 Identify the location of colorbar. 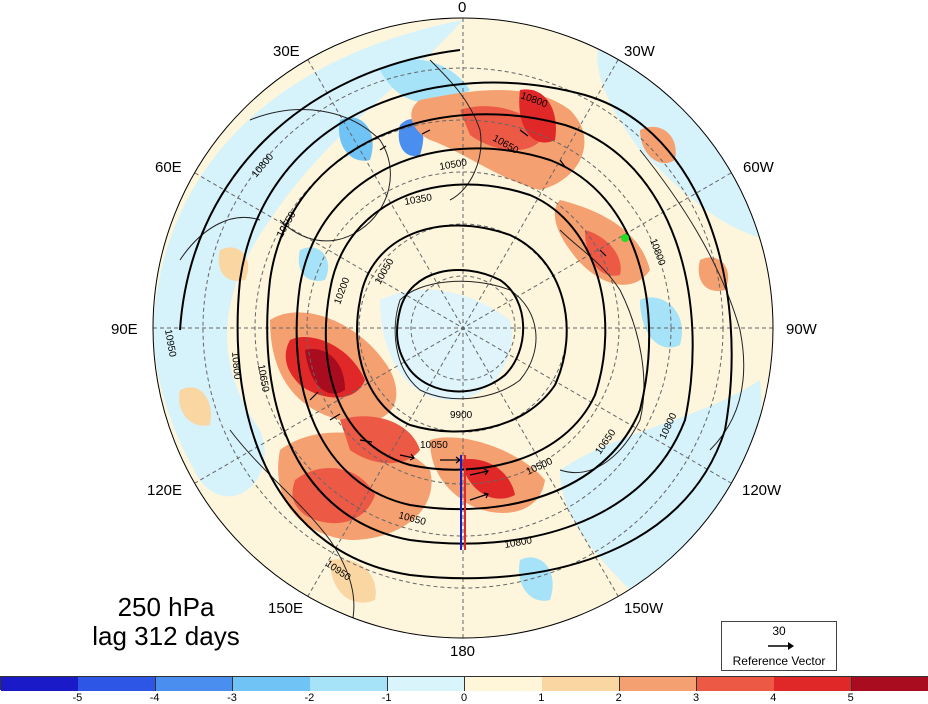
(464, 683).